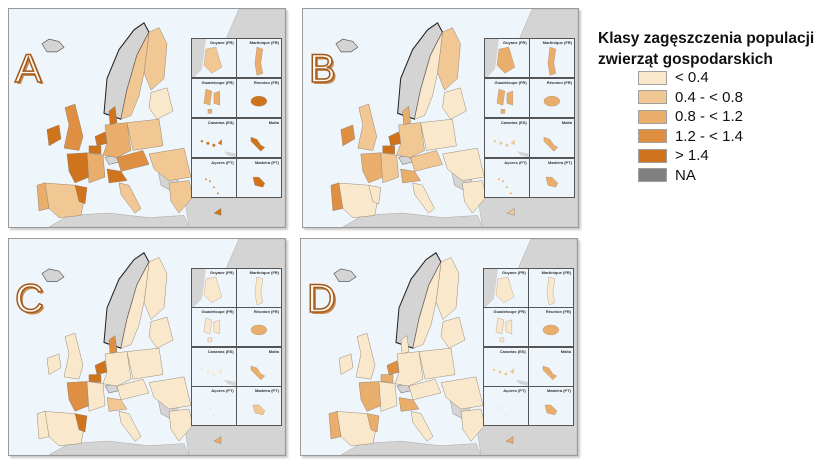  Describe the element at coordinates (321, 299) in the screenshot. I see `panel-letter: D` at that location.